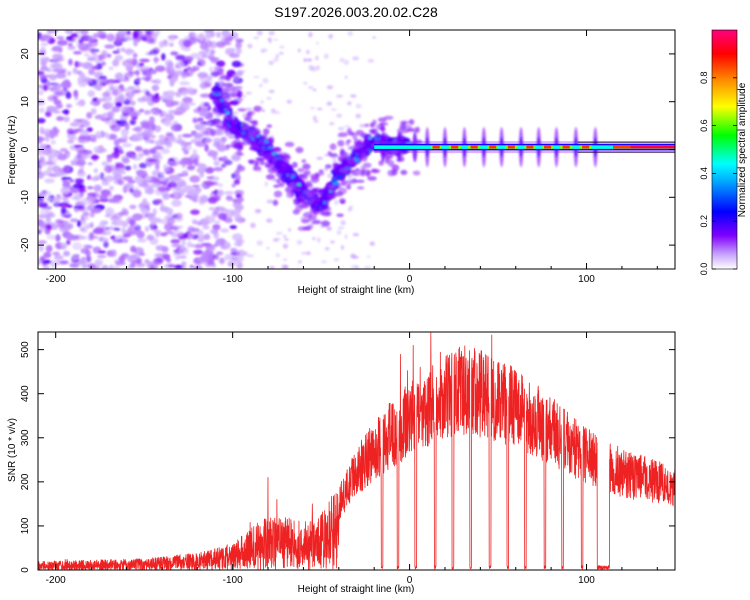 This screenshot has width=750, height=600. What do you see at coordinates (233, 279) in the screenshot?
I see `spectrogram-xtick-label: -100` at bounding box center [233, 279].